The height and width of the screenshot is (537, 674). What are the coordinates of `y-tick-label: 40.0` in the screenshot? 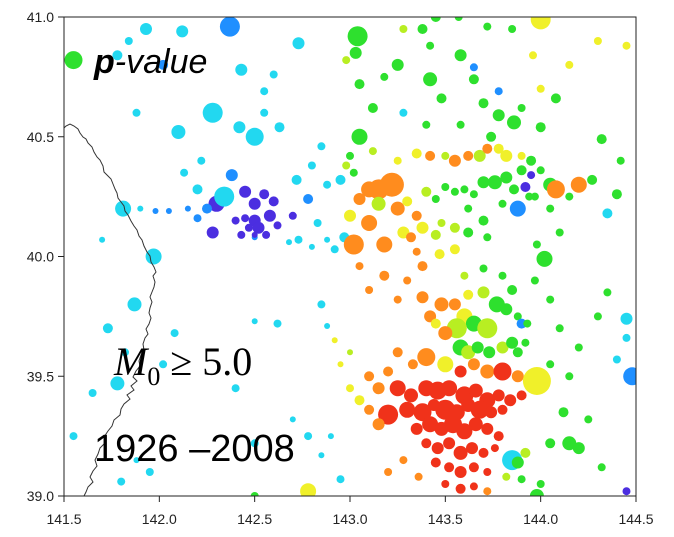 It's located at (40, 257).